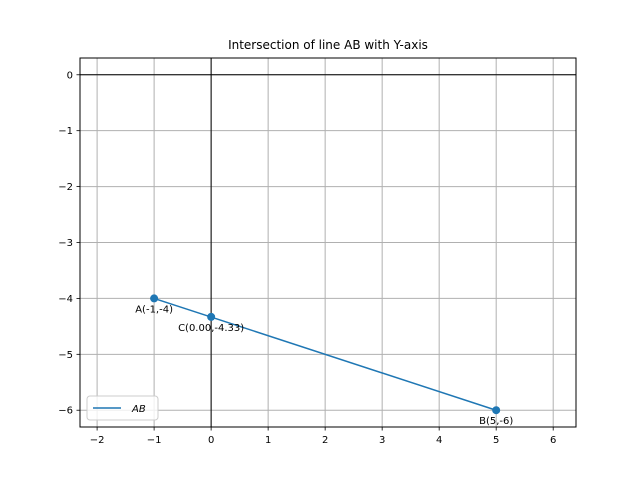 Image resolution: width=640 pixels, height=480 pixels. What do you see at coordinates (211, 328) in the screenshot?
I see `point-label-c: C(0.00,-4.33)` at bounding box center [211, 328].